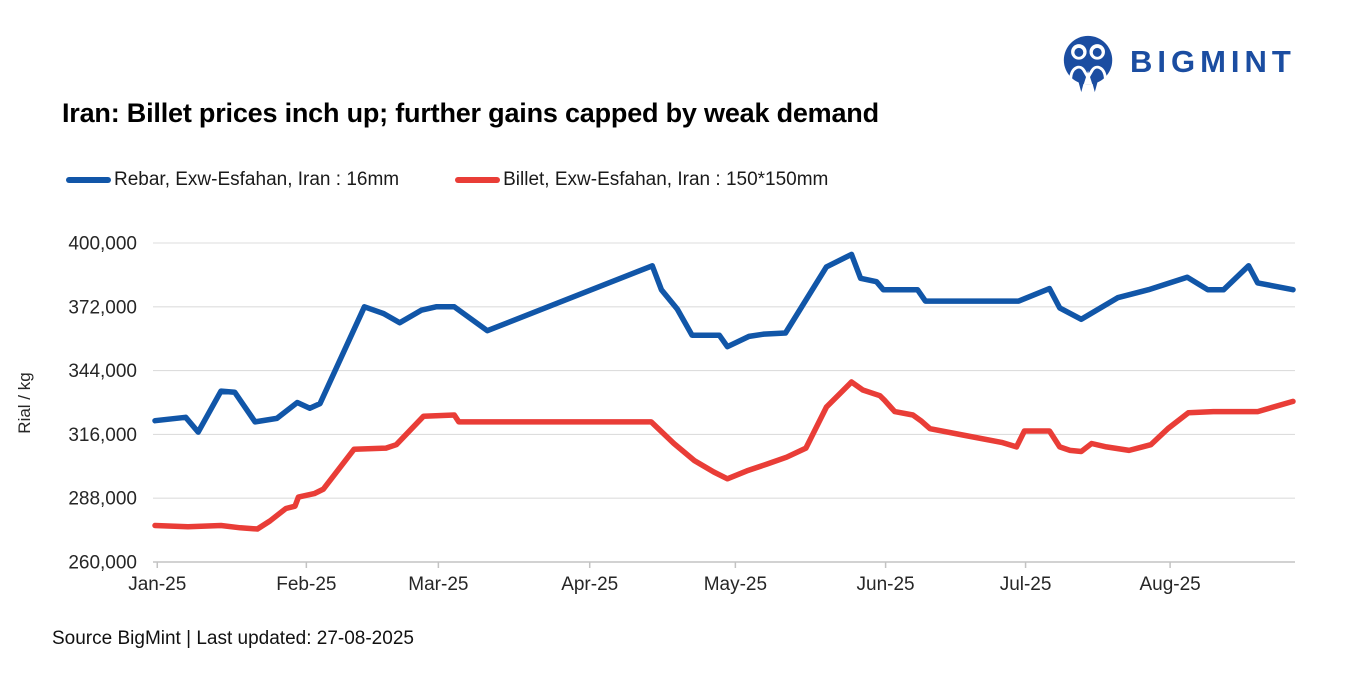 This screenshot has width=1350, height=675. I want to click on legend-label-rebar: Rebar, Exw-Esfahan, Iran : 16mm, so click(257, 179).